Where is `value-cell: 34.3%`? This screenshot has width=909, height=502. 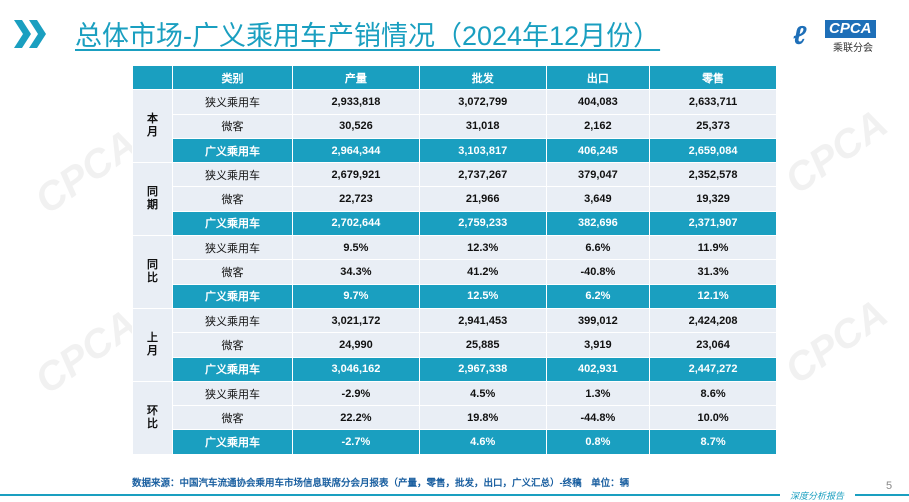
value-cell: 34.3% is located at coordinates (356, 272).